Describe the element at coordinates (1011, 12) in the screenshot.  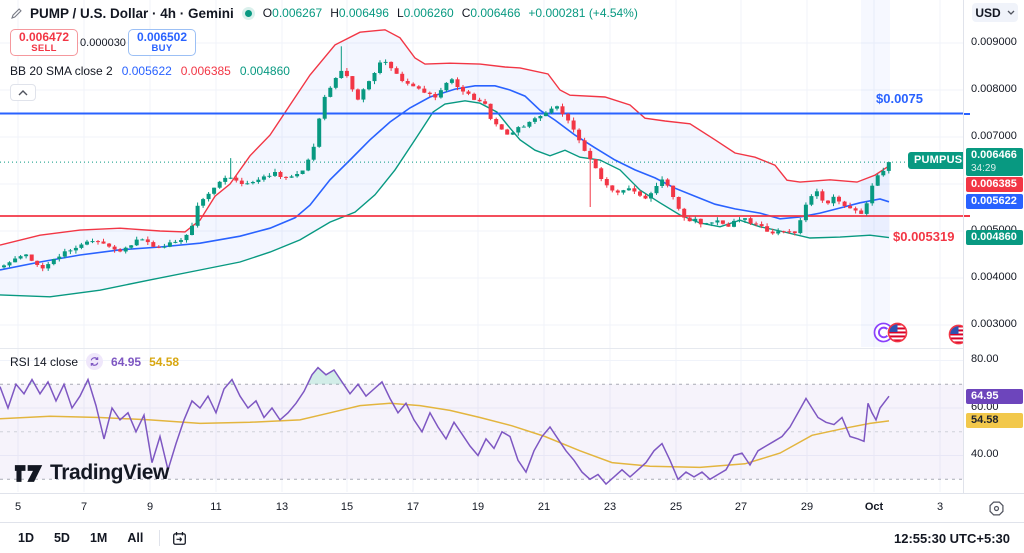
I see `chevron-down-icon` at that location.